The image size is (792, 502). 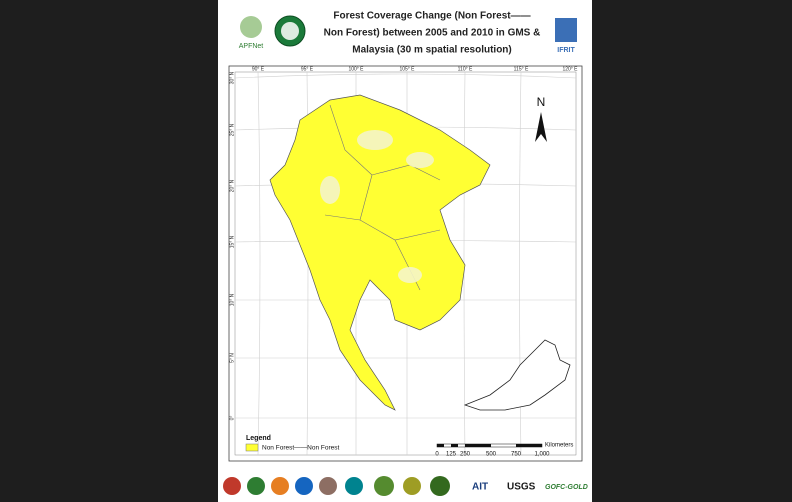 I want to click on borneo, so click(x=517, y=375).